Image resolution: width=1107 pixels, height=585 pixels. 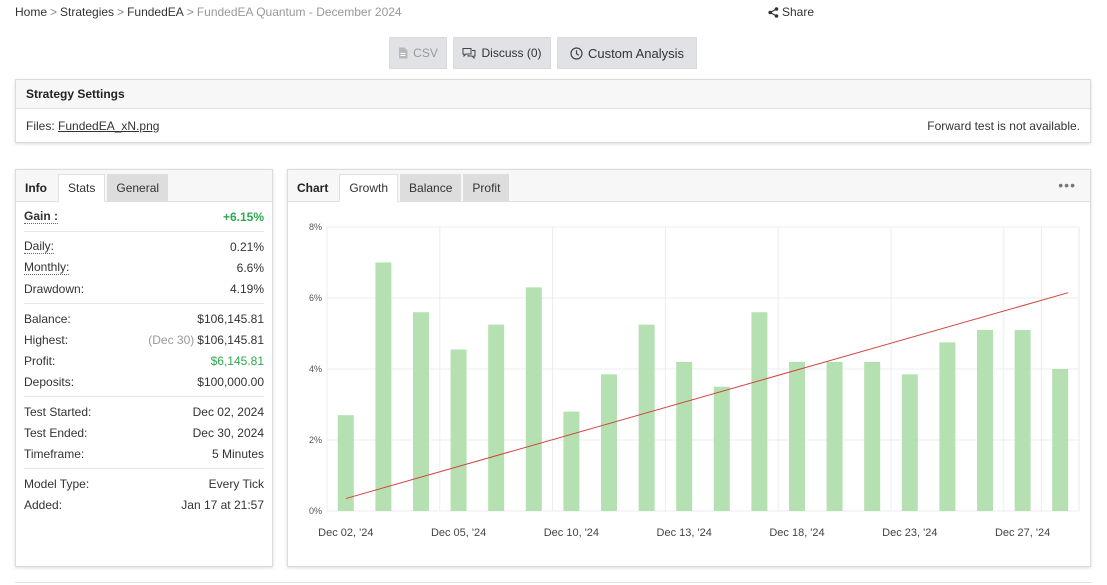 I want to click on daily-label: Daily:, so click(x=39, y=246).